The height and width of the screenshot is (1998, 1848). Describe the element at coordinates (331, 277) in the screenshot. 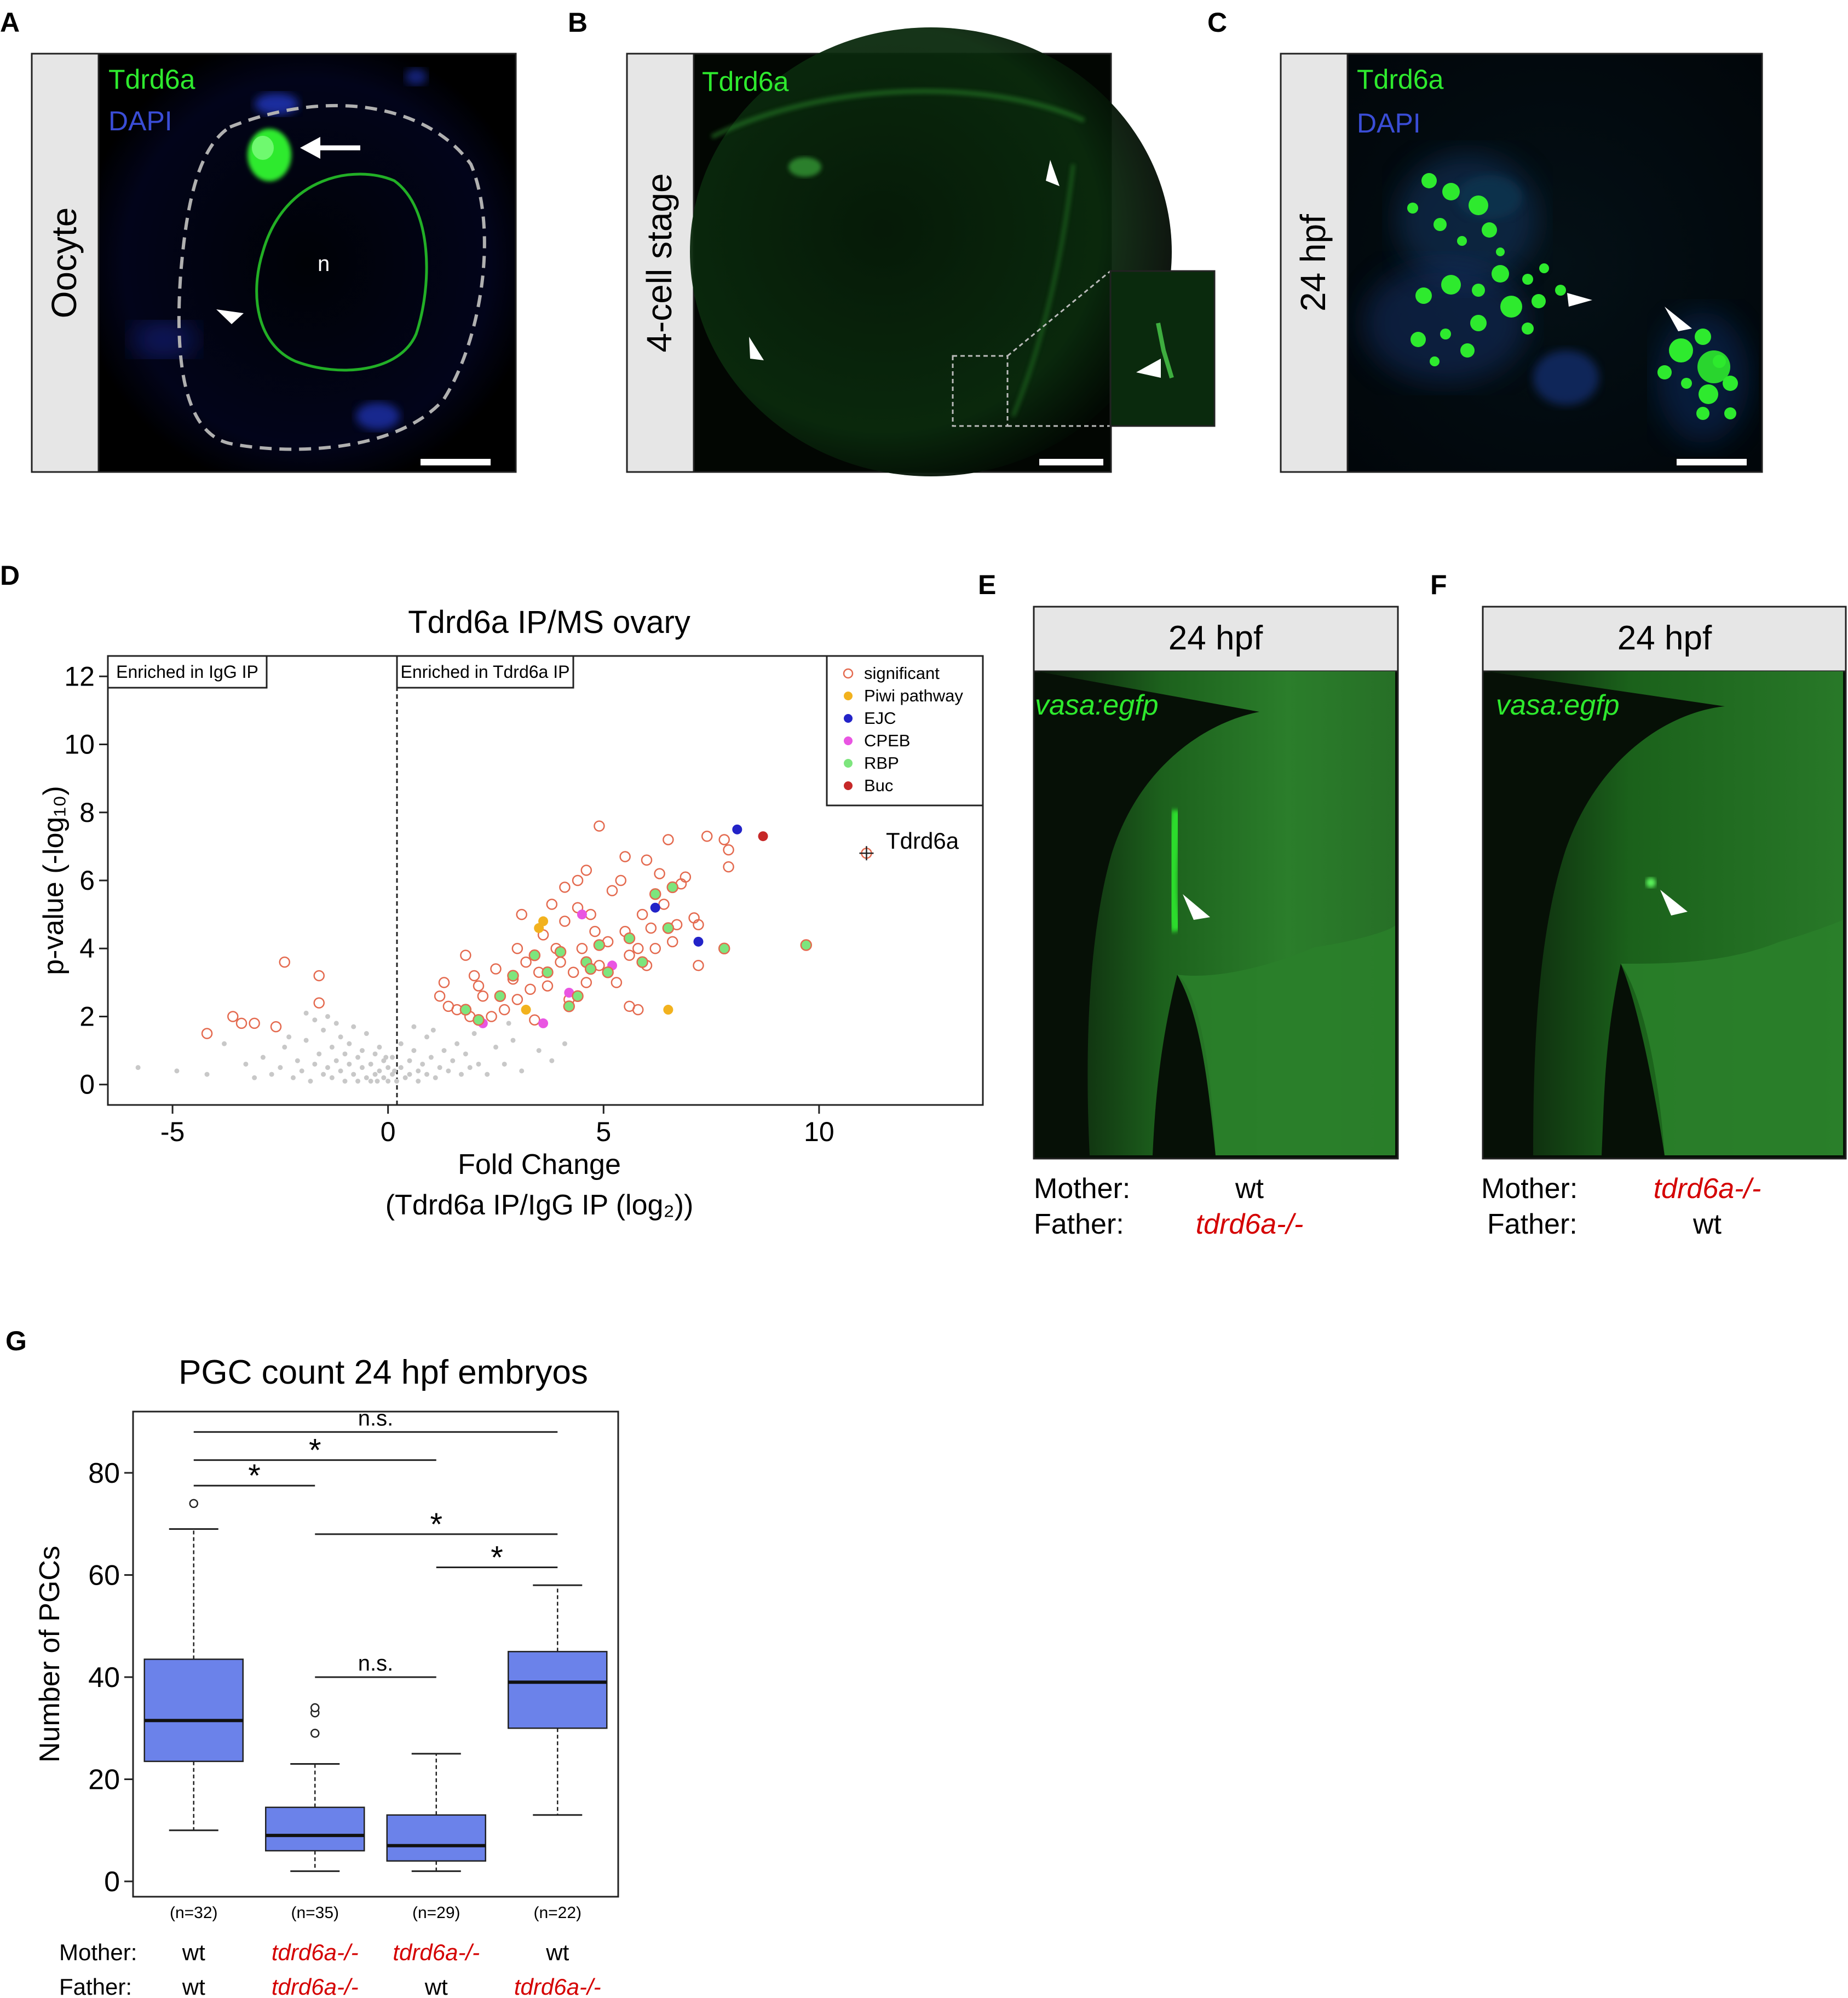

I see `oocyte-outline` at that location.